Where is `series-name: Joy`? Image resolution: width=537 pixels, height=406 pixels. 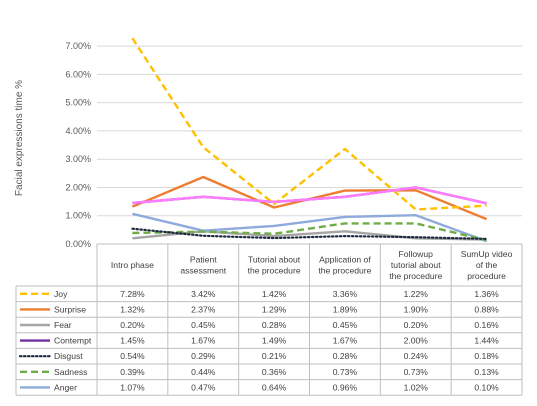 series-name: Joy is located at coordinates (61, 294).